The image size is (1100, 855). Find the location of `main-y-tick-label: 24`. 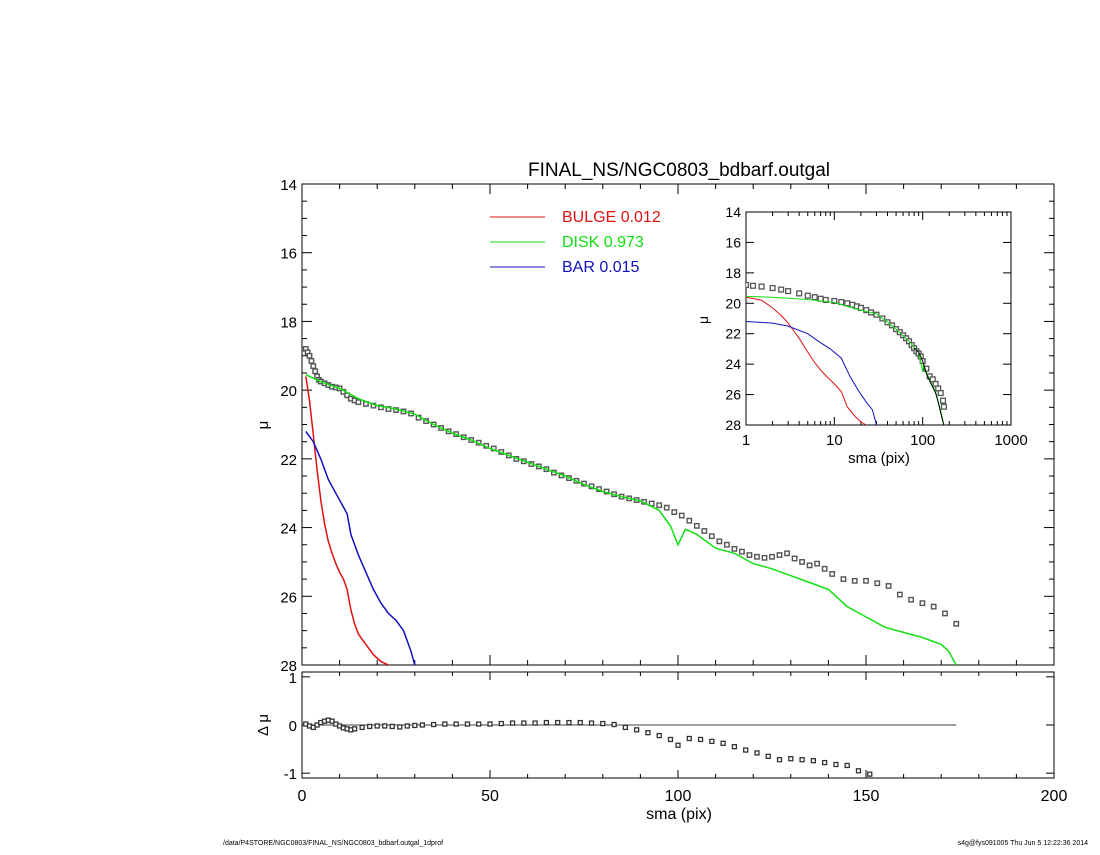

main-y-tick-label: 24 is located at coordinates (288, 529).